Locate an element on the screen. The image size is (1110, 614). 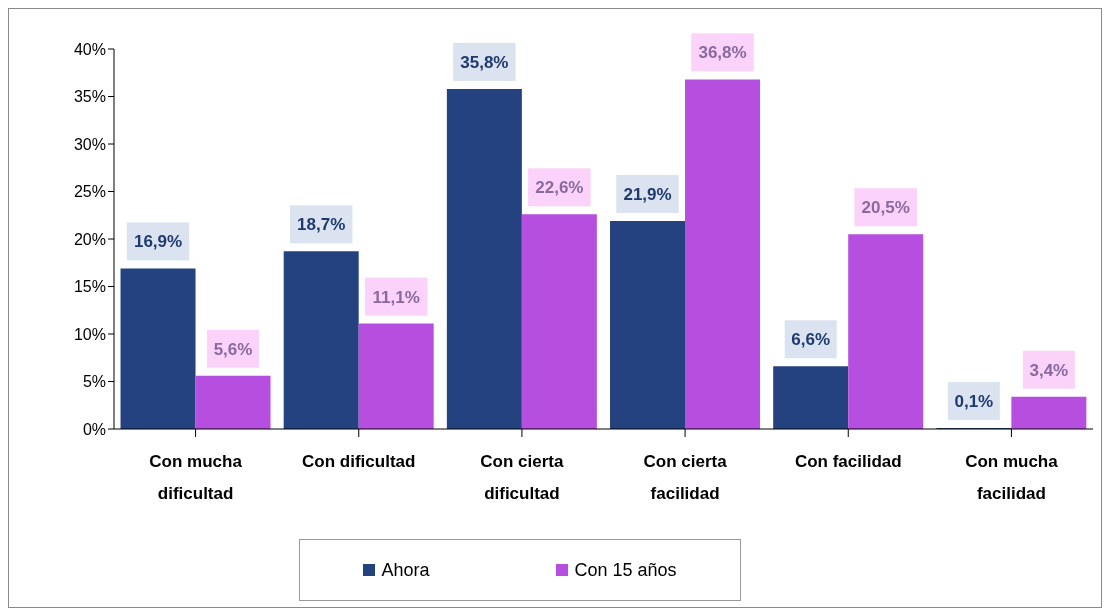
data-label: 3,4% is located at coordinates (1049, 370).